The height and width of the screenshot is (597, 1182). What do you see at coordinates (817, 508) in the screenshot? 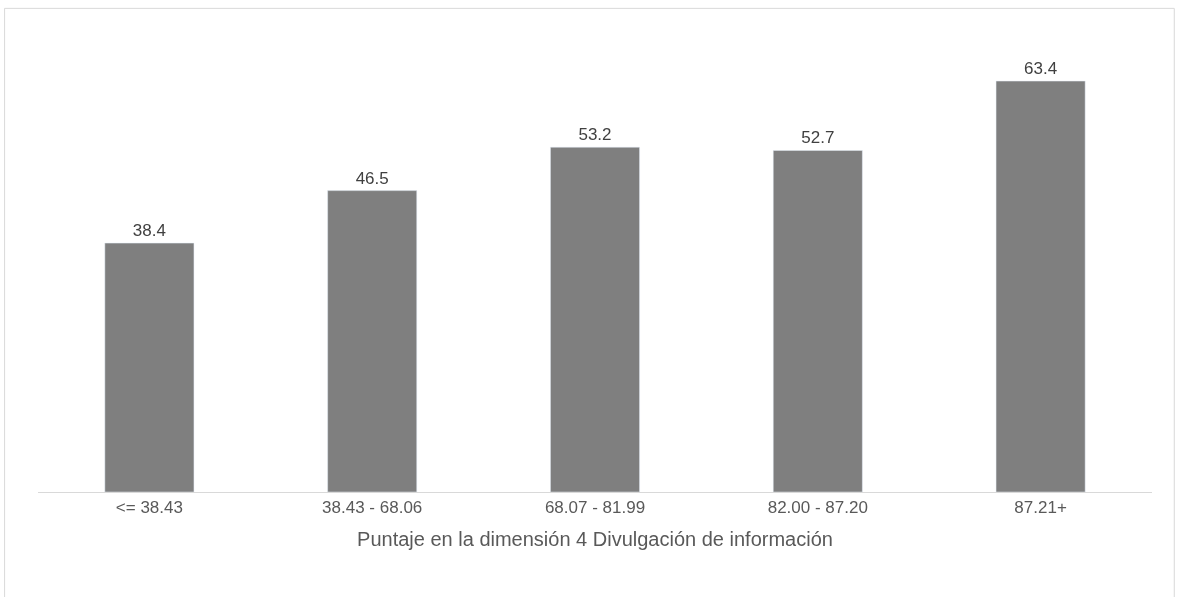
I see `x-tick-label: 82.00 - 87.20` at bounding box center [817, 508].